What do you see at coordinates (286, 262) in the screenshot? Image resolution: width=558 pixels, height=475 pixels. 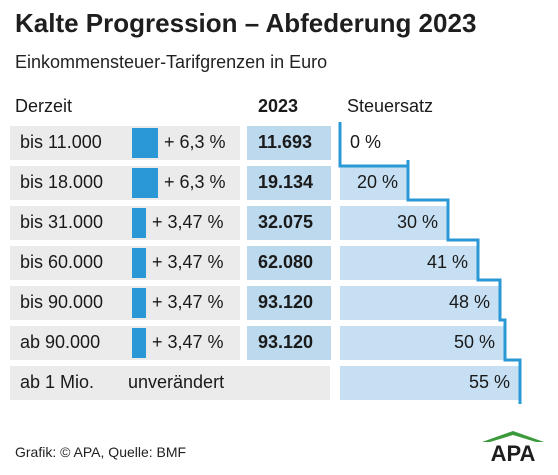 I see `new-limit-value: 62.080` at bounding box center [286, 262].